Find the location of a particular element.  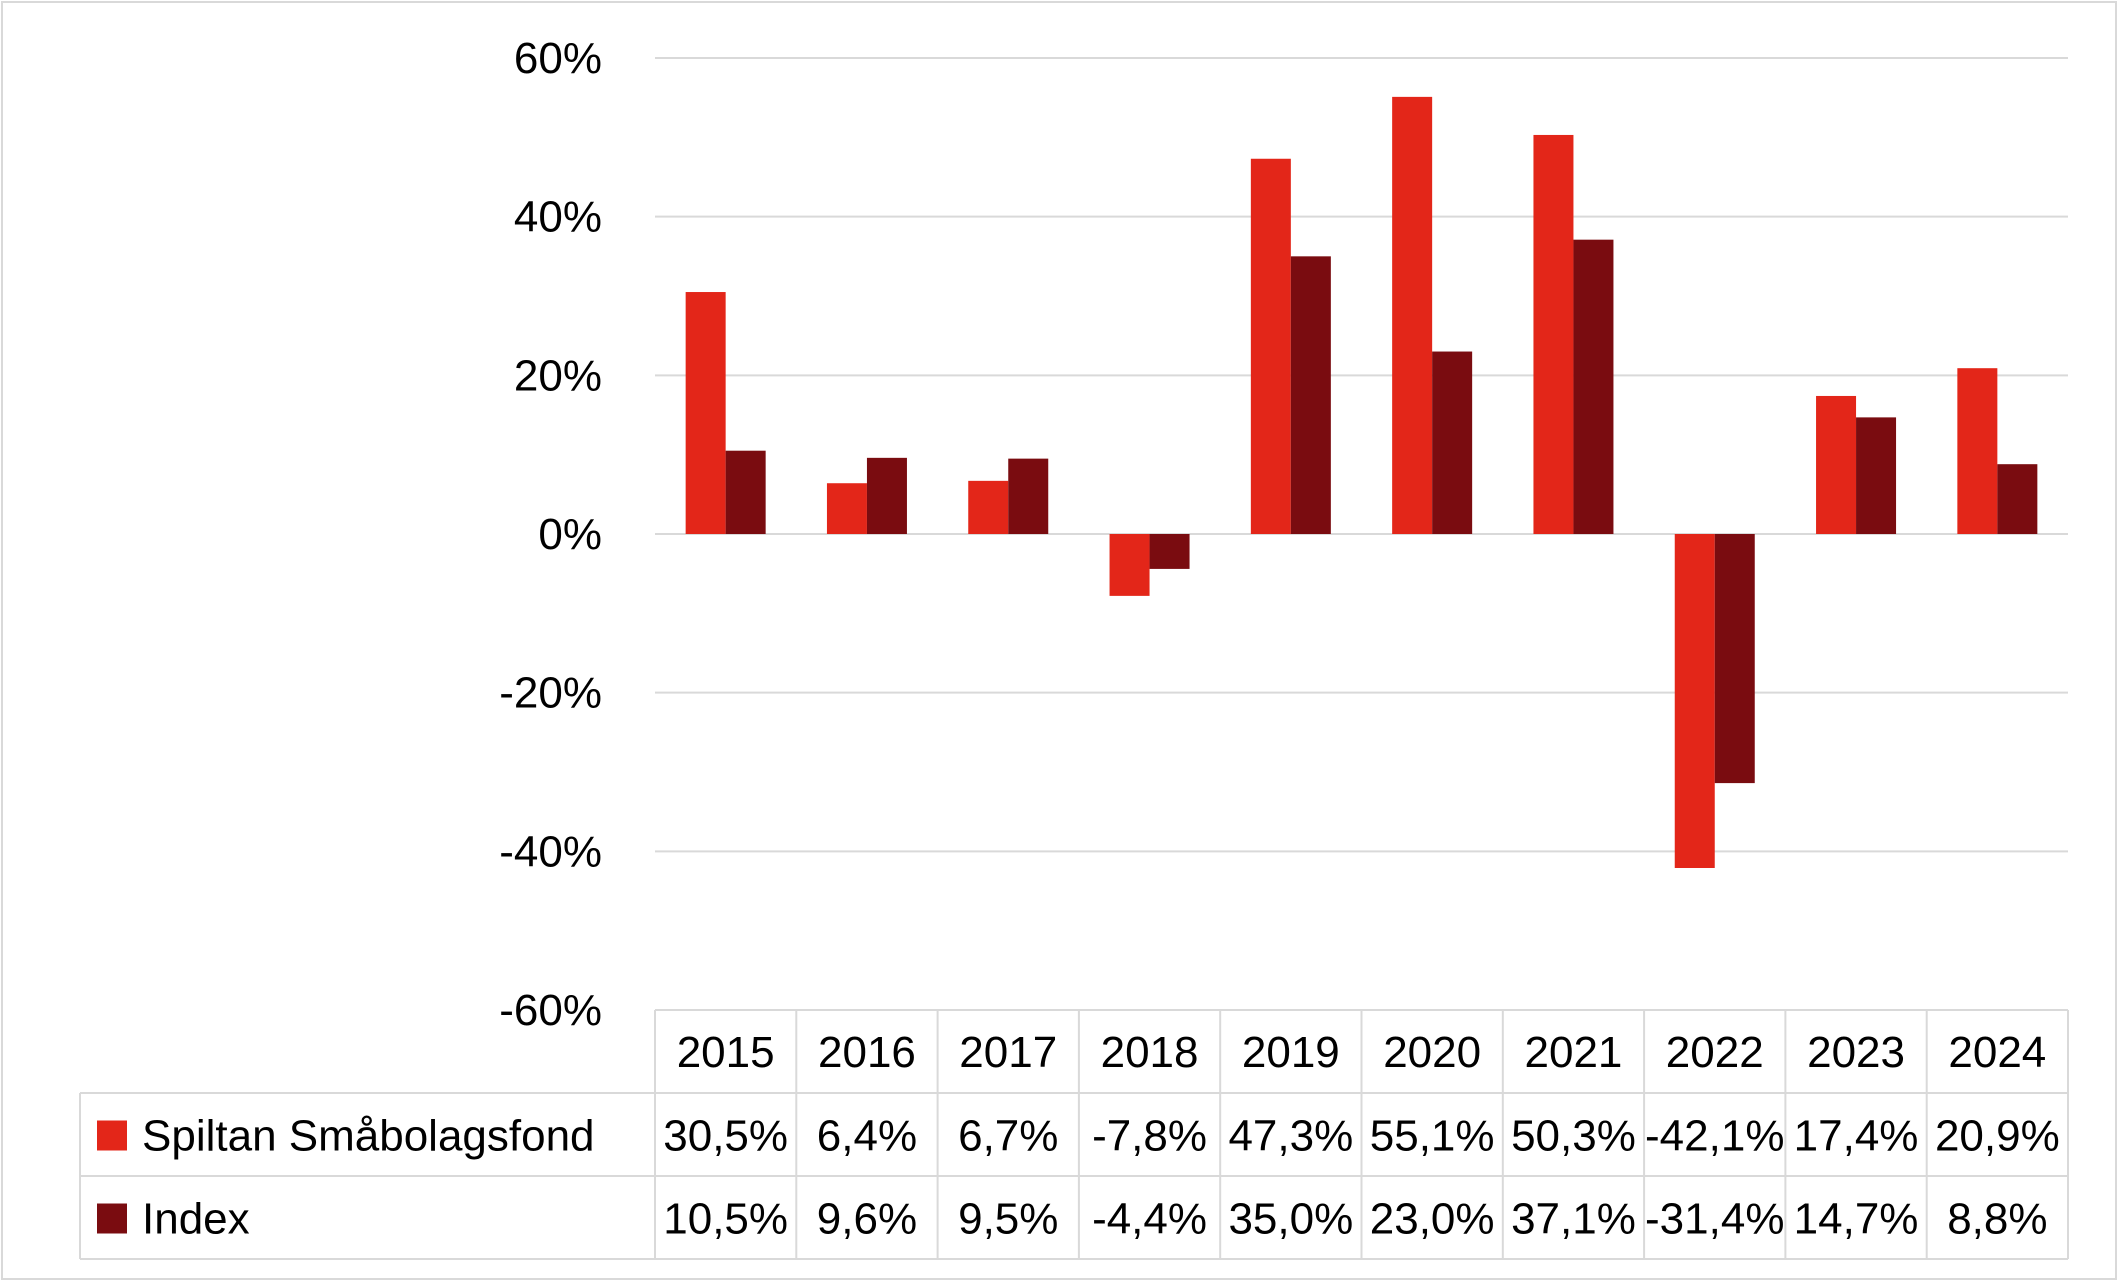

bar-index-2020 is located at coordinates (1452, 442).